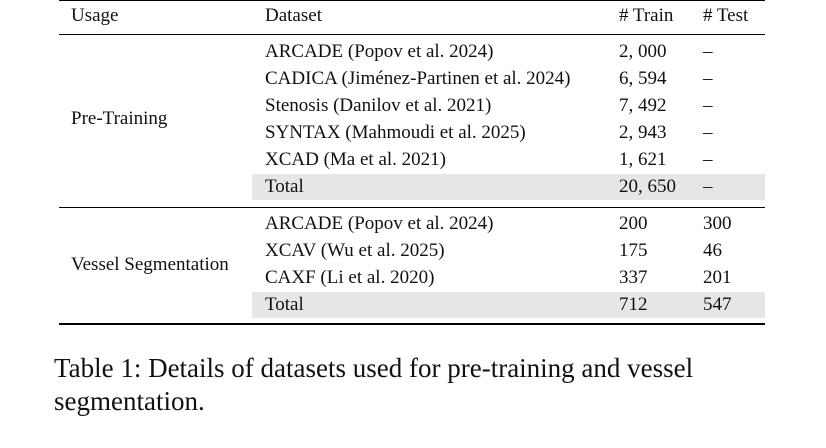  I want to click on train-cell: 2, 000, so click(643, 51).